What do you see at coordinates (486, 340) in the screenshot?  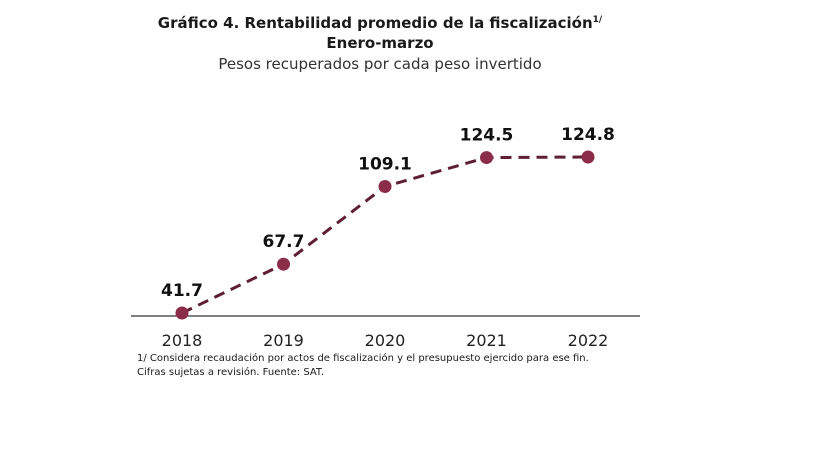 I see `x-tick-label: 2021` at bounding box center [486, 340].